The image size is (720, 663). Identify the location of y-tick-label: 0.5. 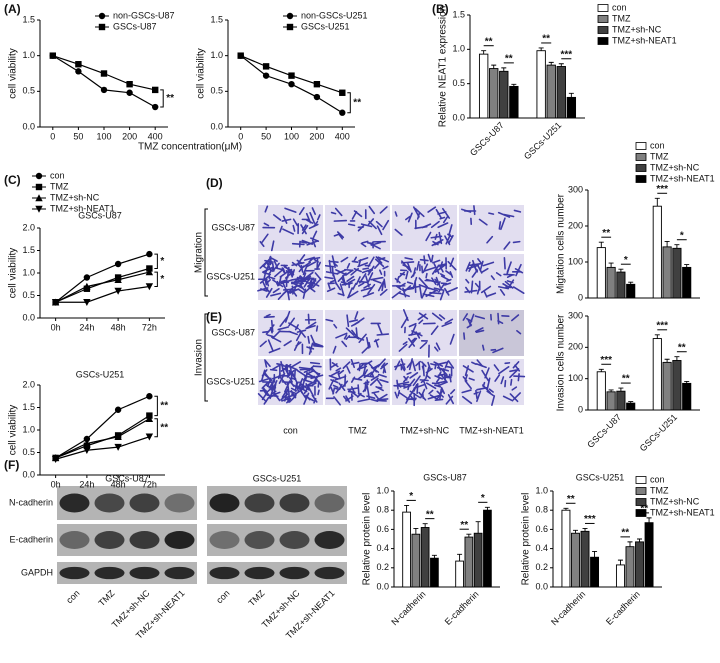
(458, 83).